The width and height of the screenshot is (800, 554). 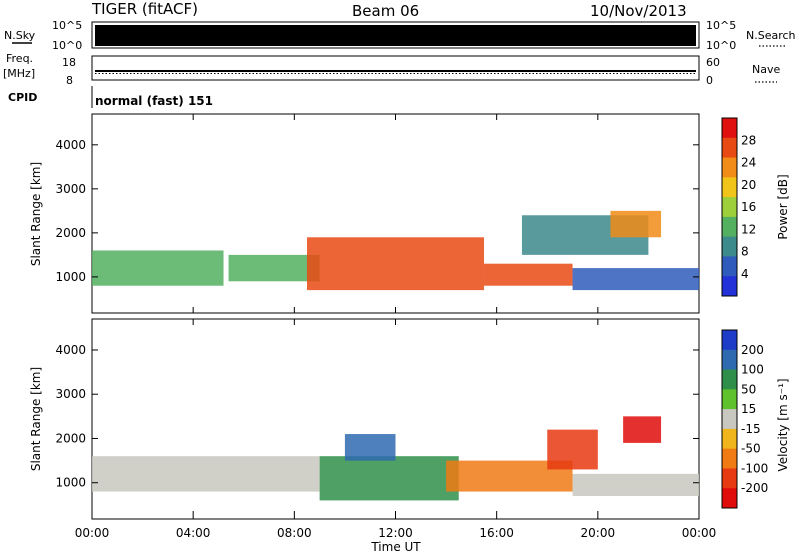 What do you see at coordinates (721, 25) in the screenshot?
I see `nsearch-tick-top: 10^5` at bounding box center [721, 25].